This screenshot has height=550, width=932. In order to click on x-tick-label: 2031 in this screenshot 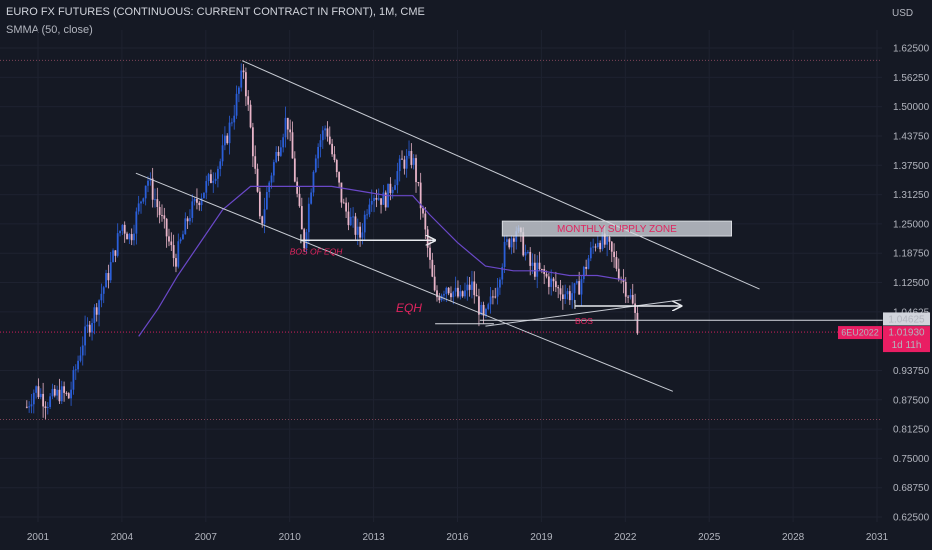, I will do `click(877, 537)`.